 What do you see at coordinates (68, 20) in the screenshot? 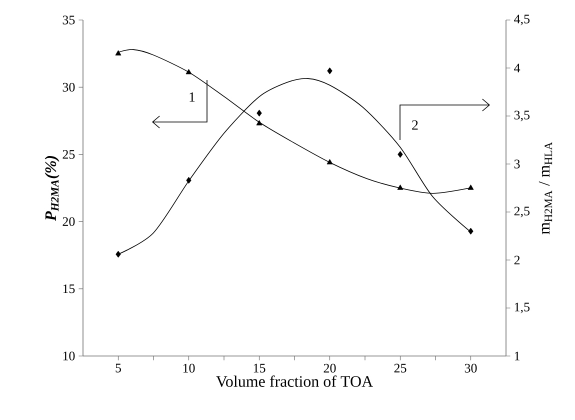
I see `y-tick-label: 35` at bounding box center [68, 20].